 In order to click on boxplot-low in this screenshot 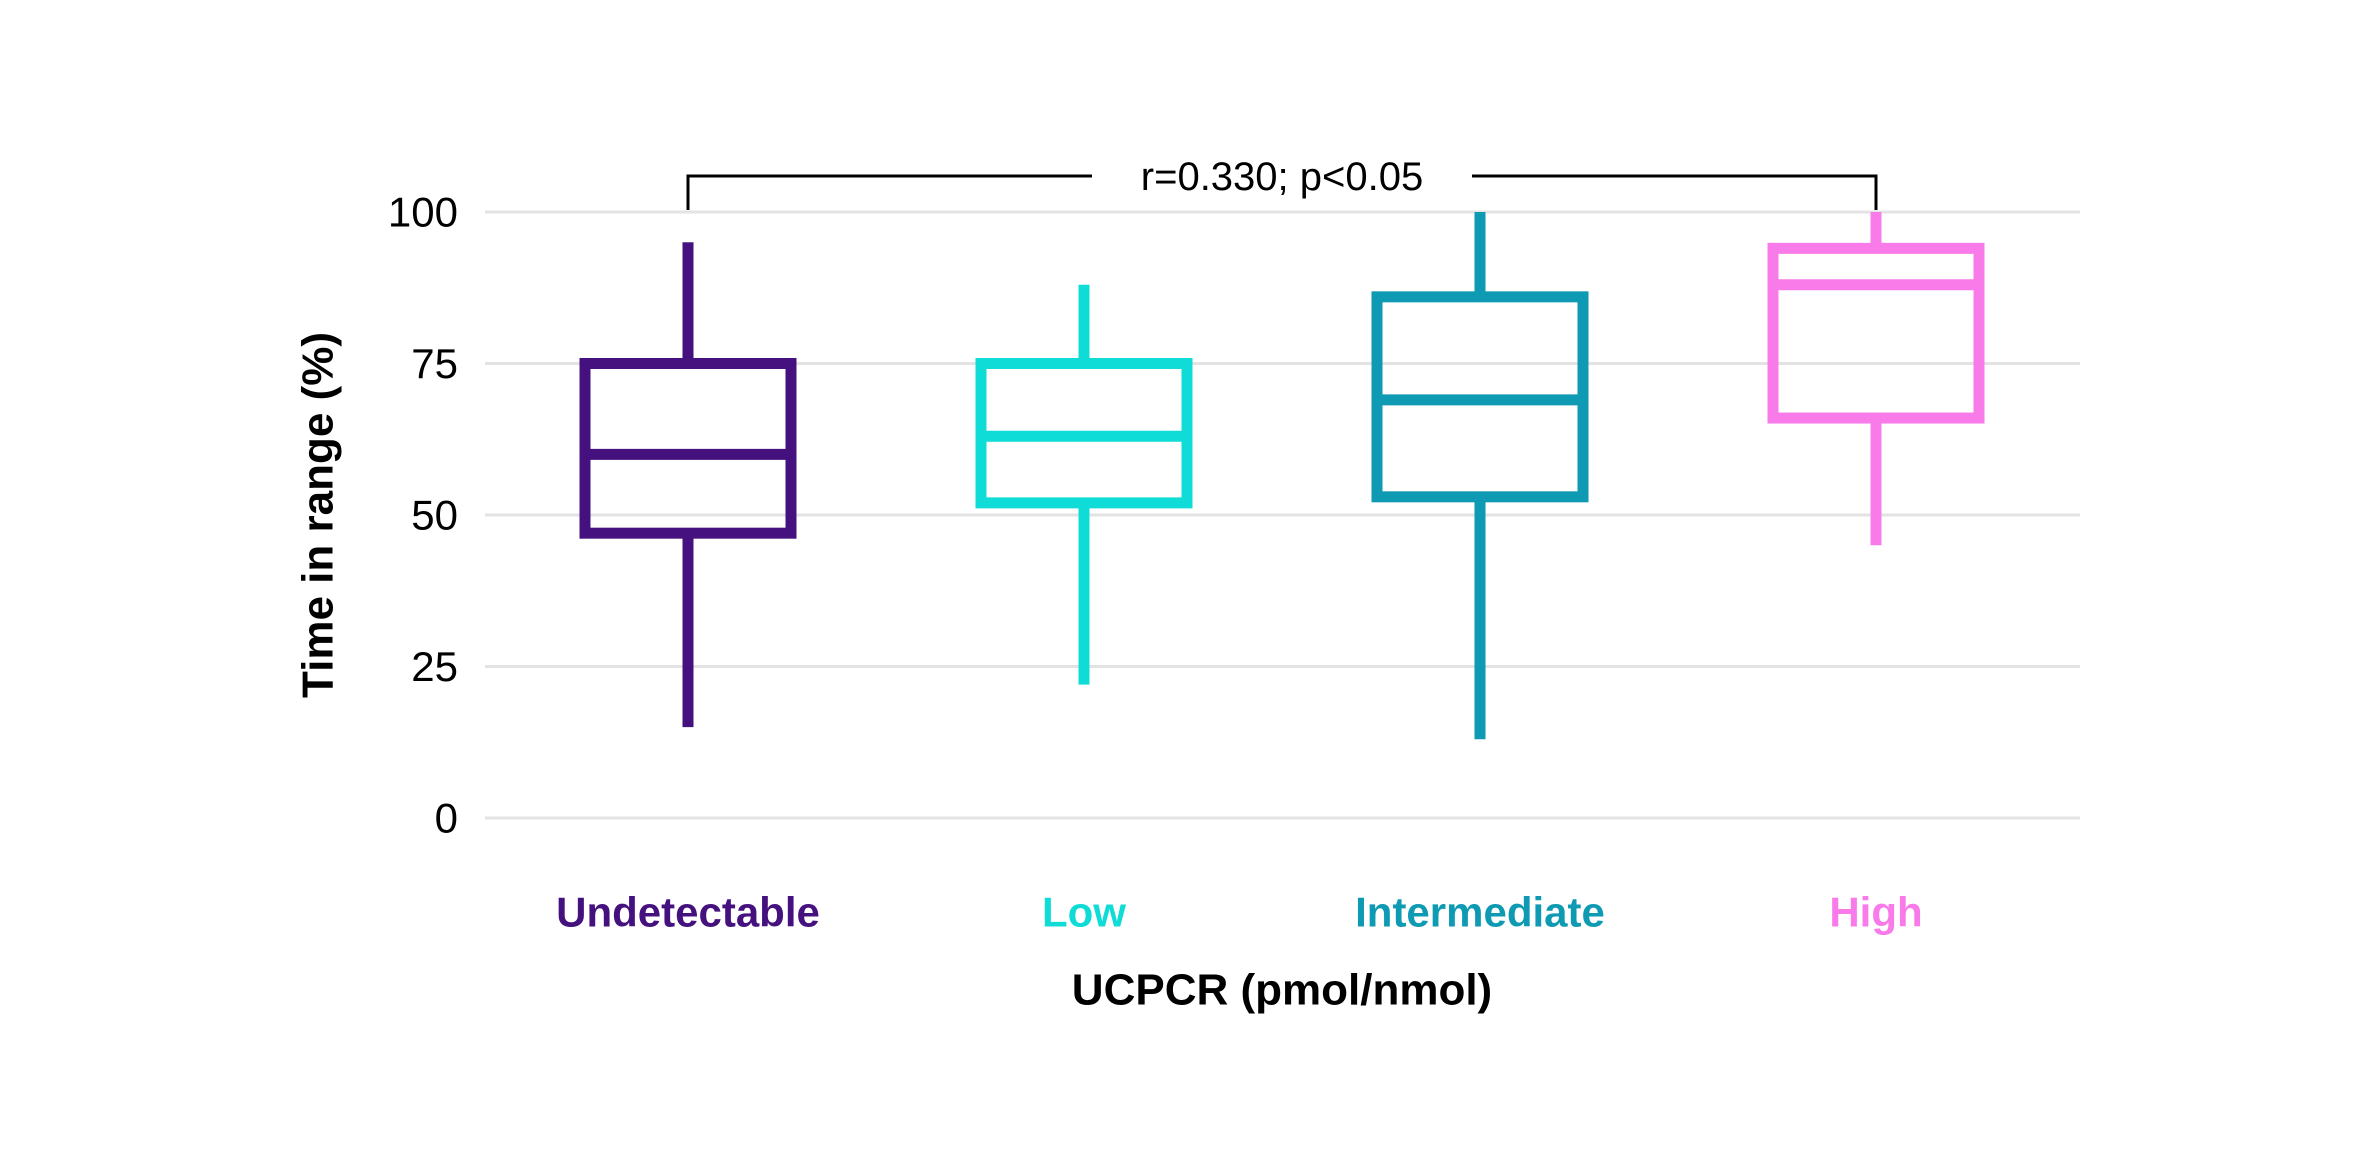, I will do `click(1084, 484)`.